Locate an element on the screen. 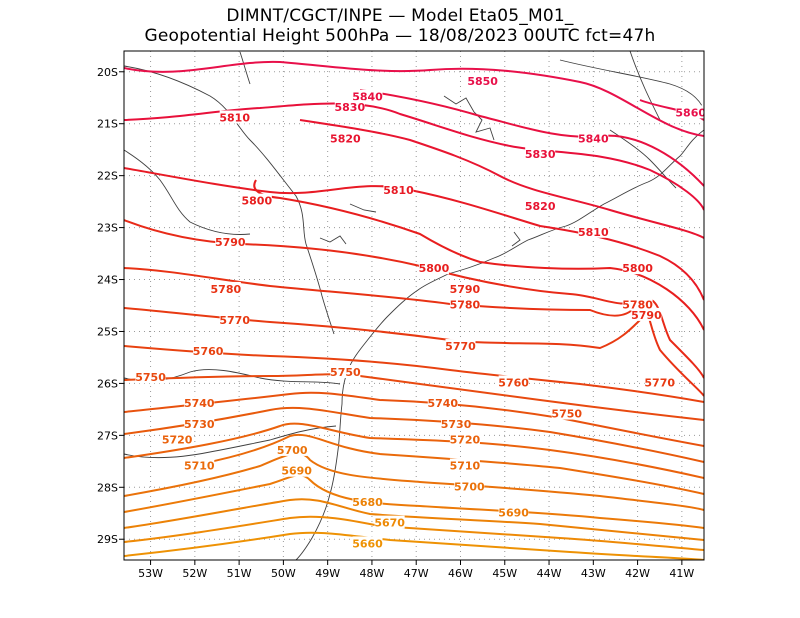  x-tick-label: 47W is located at coordinates (416, 573).